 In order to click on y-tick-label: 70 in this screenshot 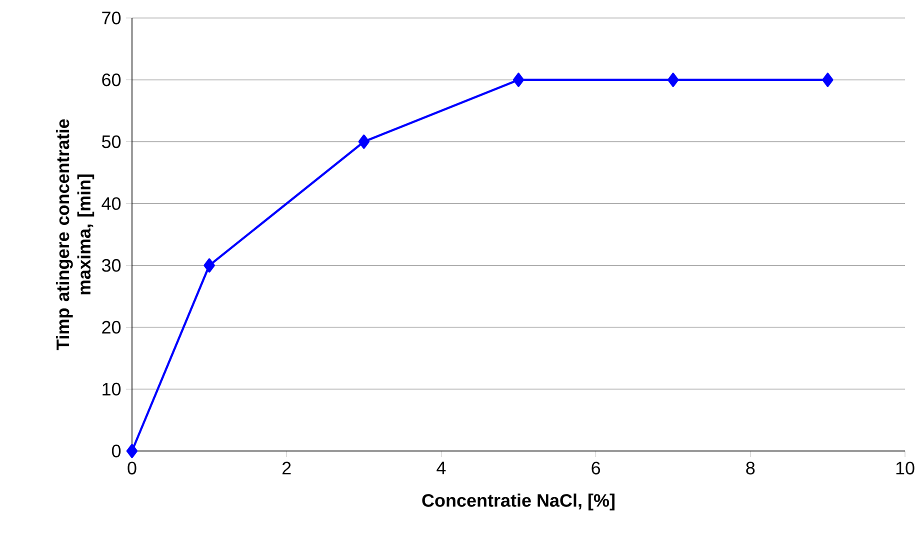, I will do `click(111, 18)`.